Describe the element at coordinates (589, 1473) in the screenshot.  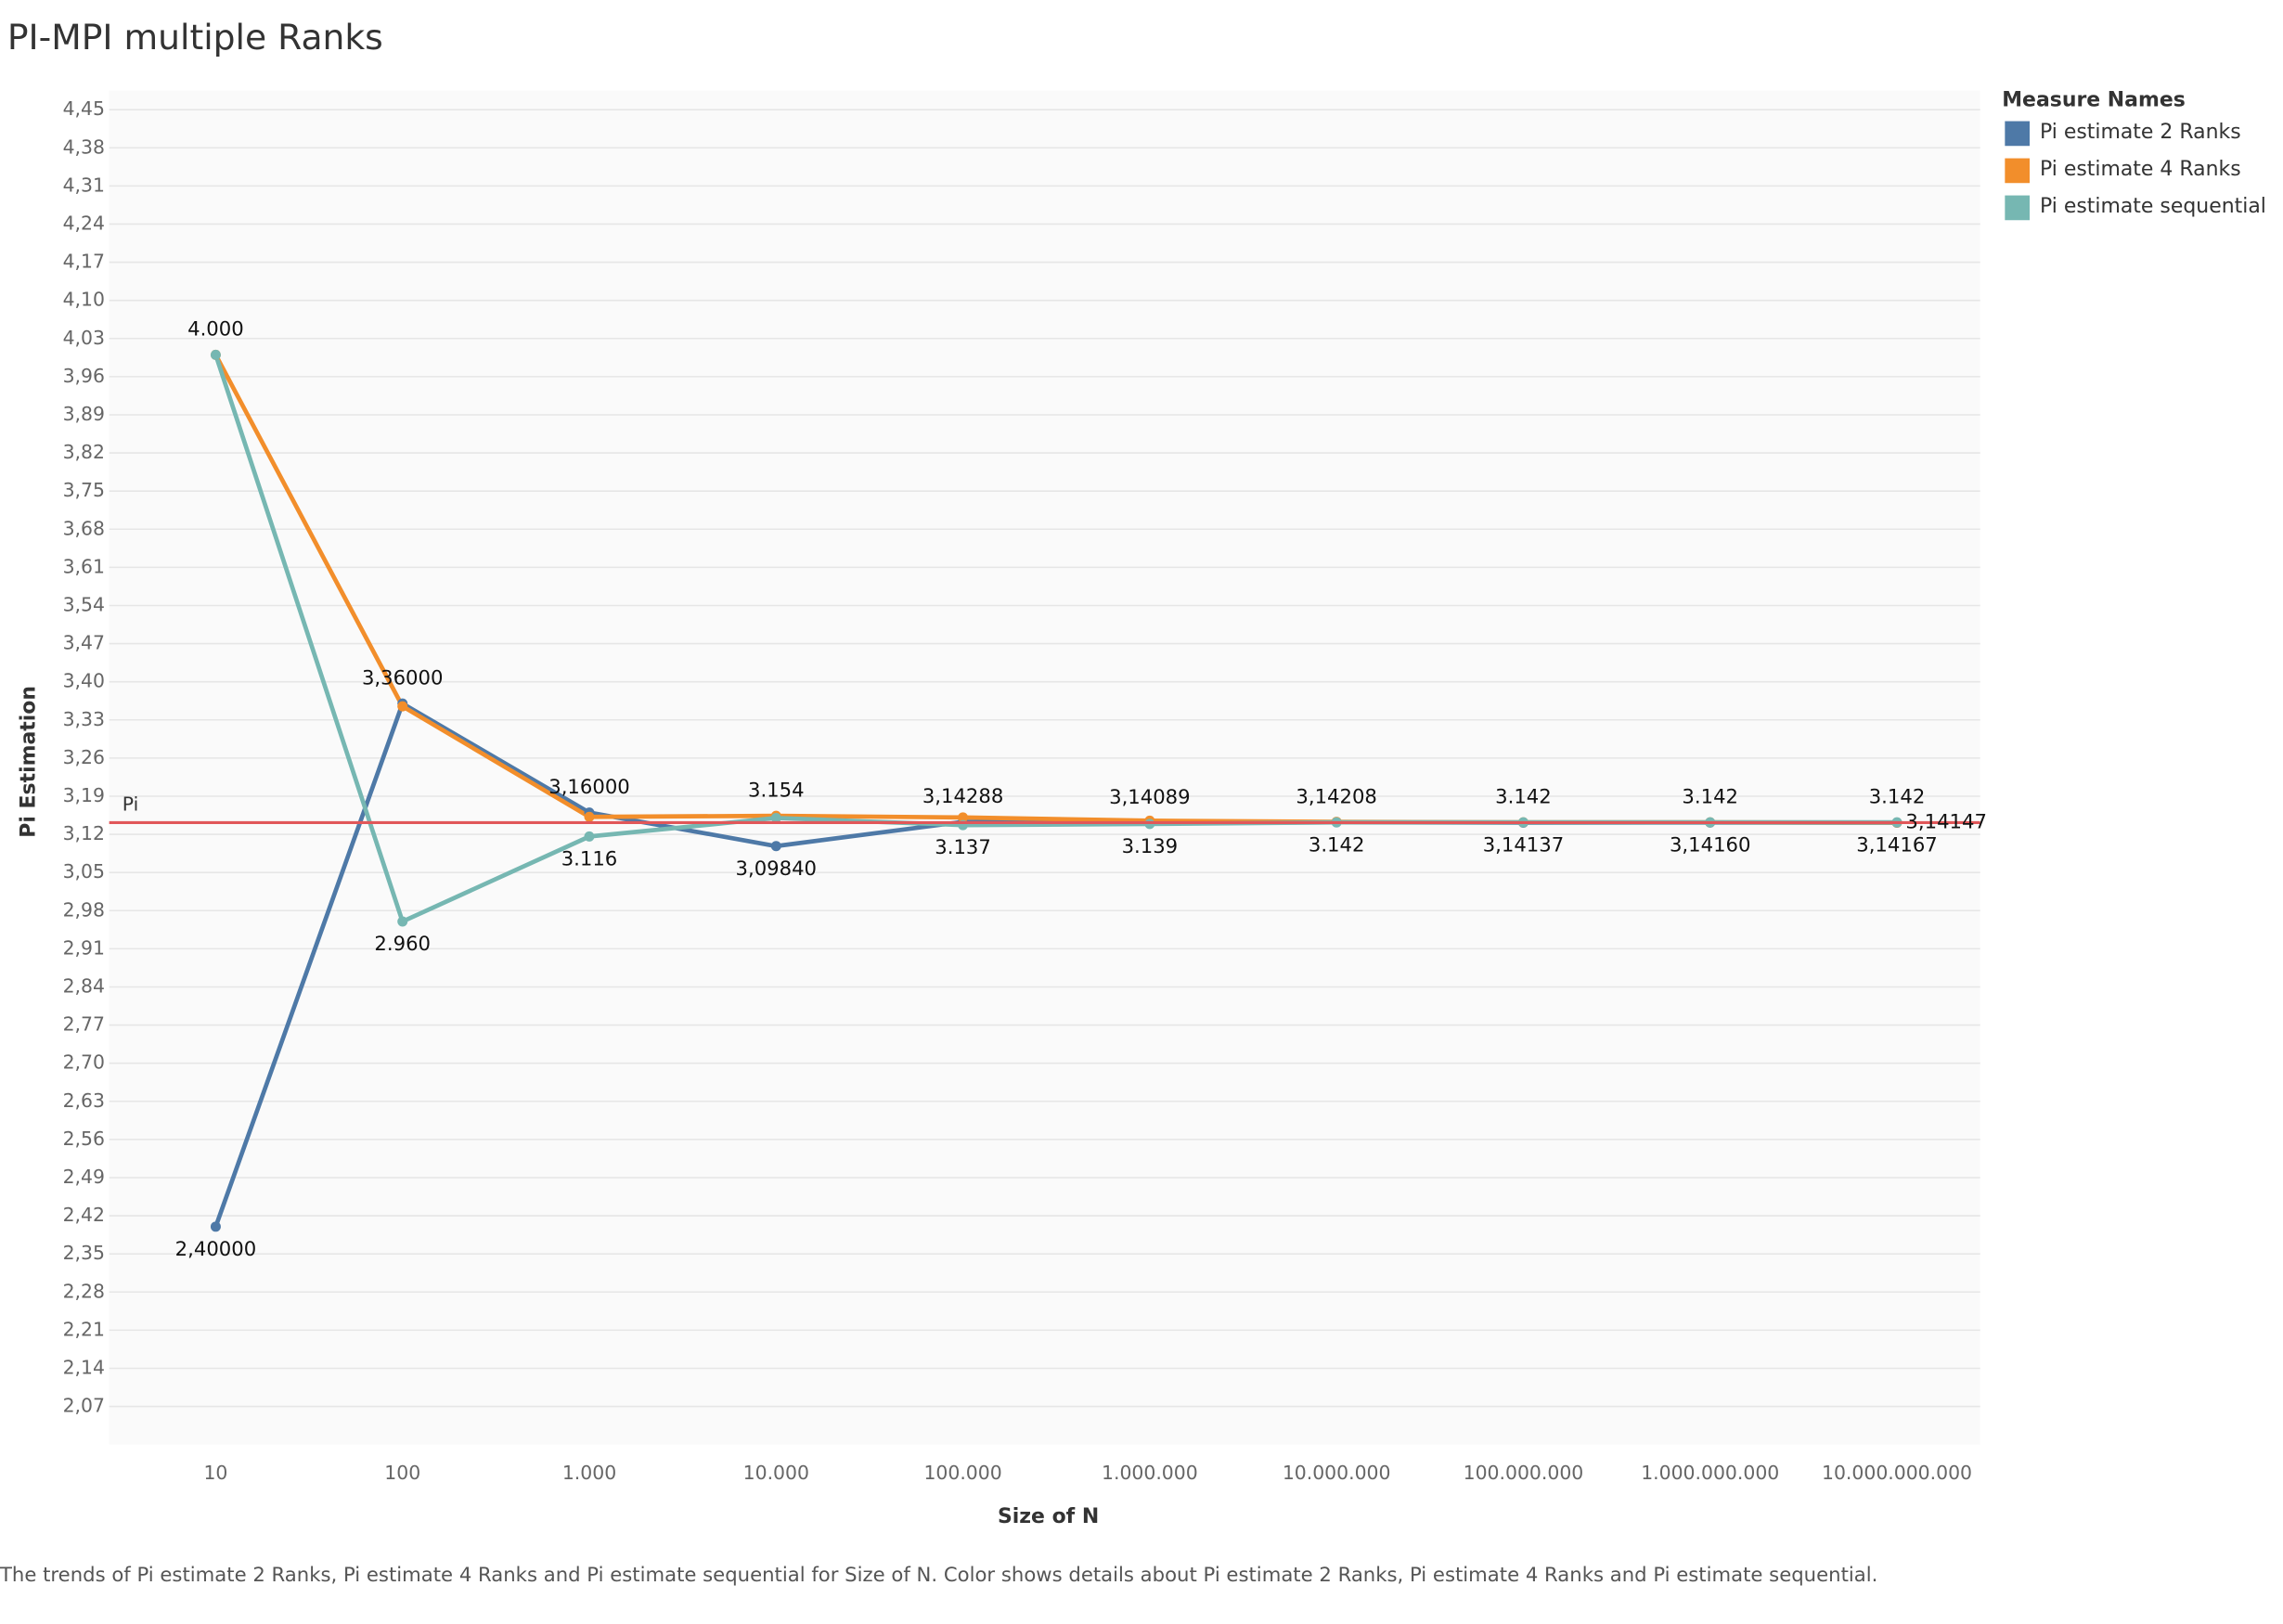
I see `x-tick-label: 1.000` at that location.